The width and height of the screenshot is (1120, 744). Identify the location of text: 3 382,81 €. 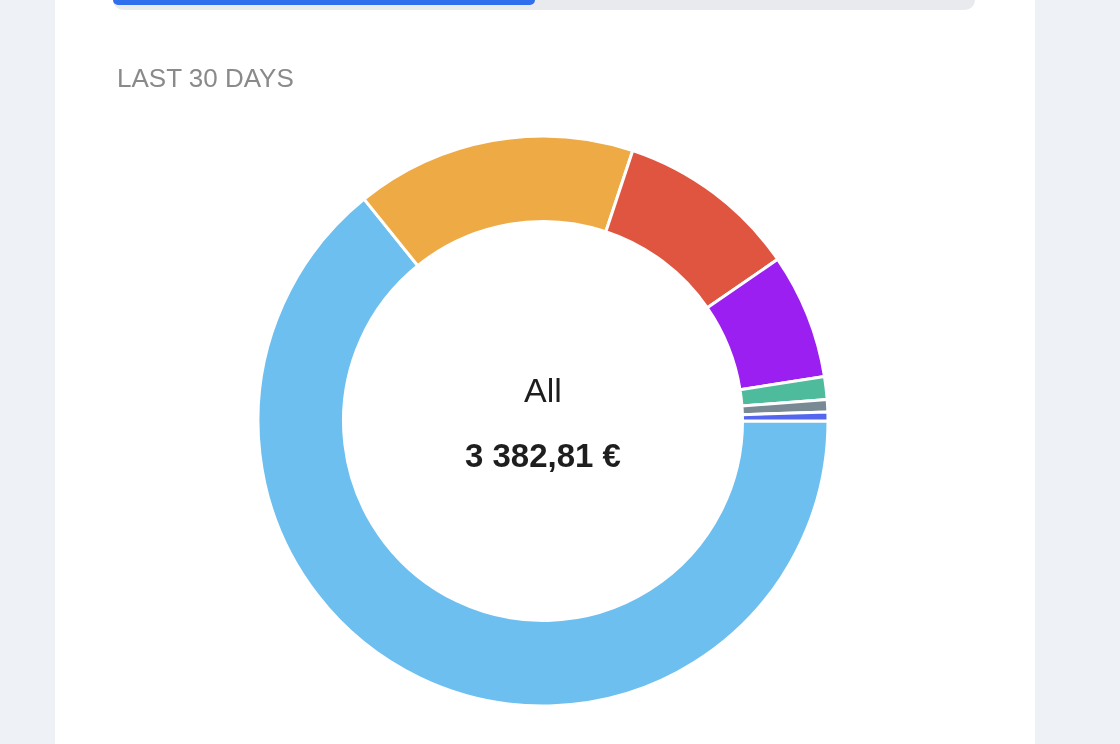
(543, 455).